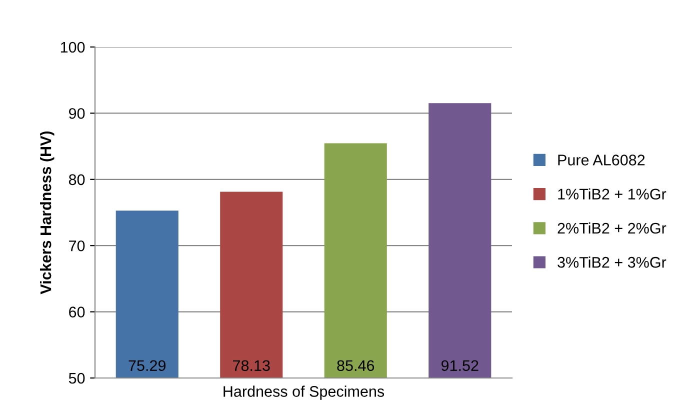 The width and height of the screenshot is (674, 410). I want to click on data-label: 91.52, so click(459, 366).